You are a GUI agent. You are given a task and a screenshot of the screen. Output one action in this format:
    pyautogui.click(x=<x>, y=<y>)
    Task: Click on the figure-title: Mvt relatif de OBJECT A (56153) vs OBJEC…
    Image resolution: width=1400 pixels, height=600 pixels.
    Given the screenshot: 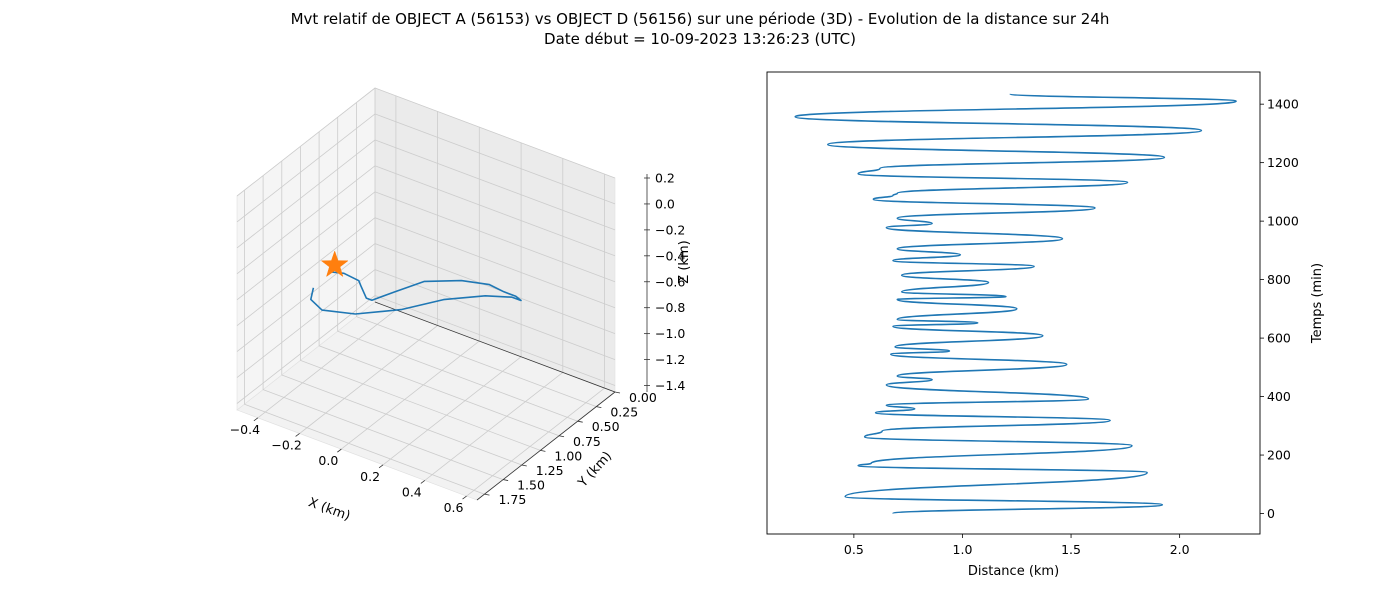 What is the action you would take?
    pyautogui.click(x=700, y=19)
    